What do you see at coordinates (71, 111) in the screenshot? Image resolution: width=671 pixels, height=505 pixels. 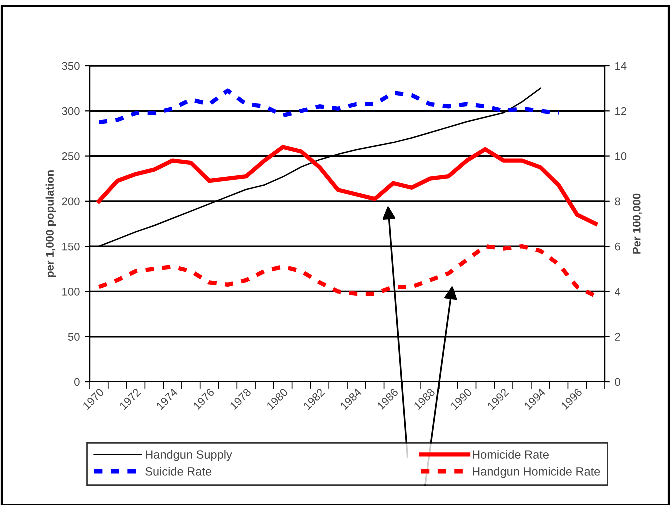 I see `y-tick-label: 300` at bounding box center [71, 111].